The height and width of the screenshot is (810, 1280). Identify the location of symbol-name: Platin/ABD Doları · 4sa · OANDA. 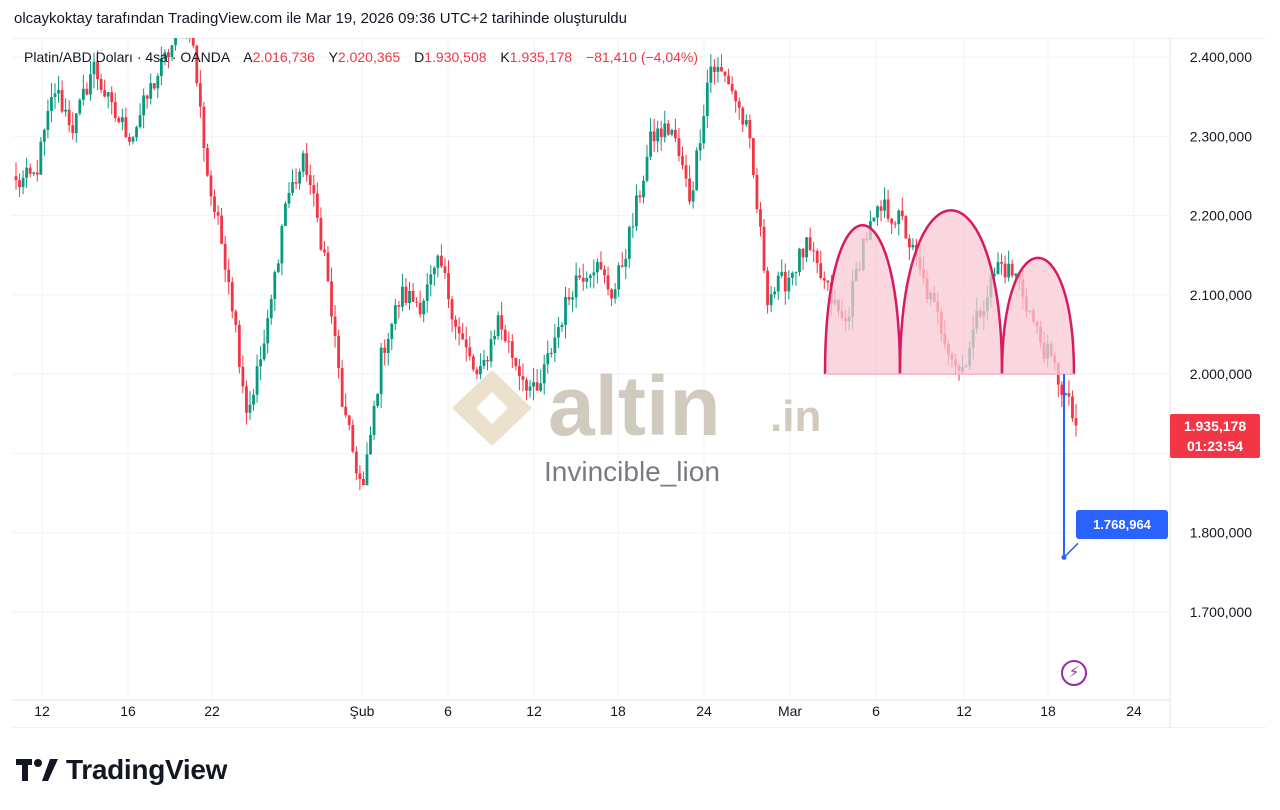
(127, 57).